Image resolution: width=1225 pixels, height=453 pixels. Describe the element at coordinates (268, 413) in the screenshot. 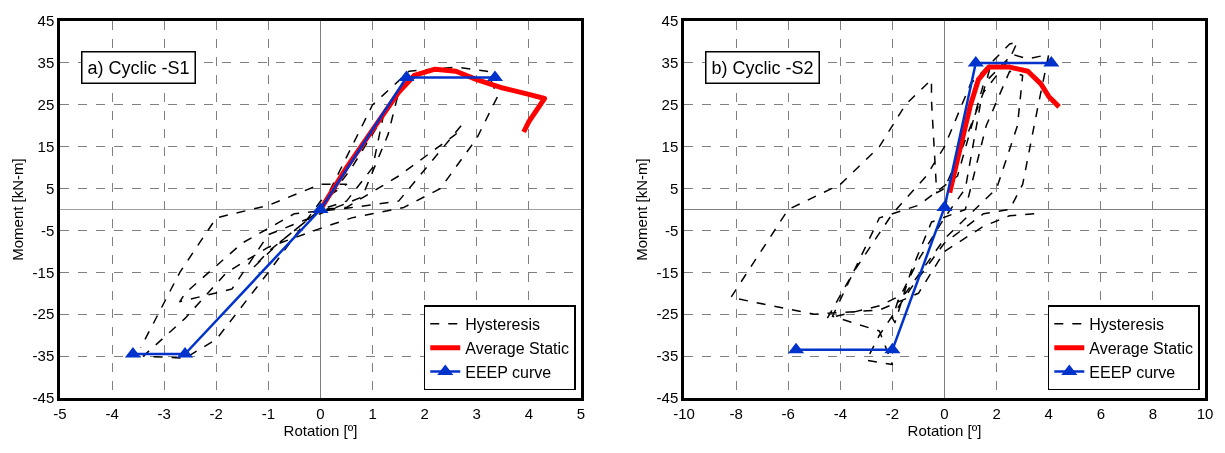

I see `x-tick-label: -1` at that location.